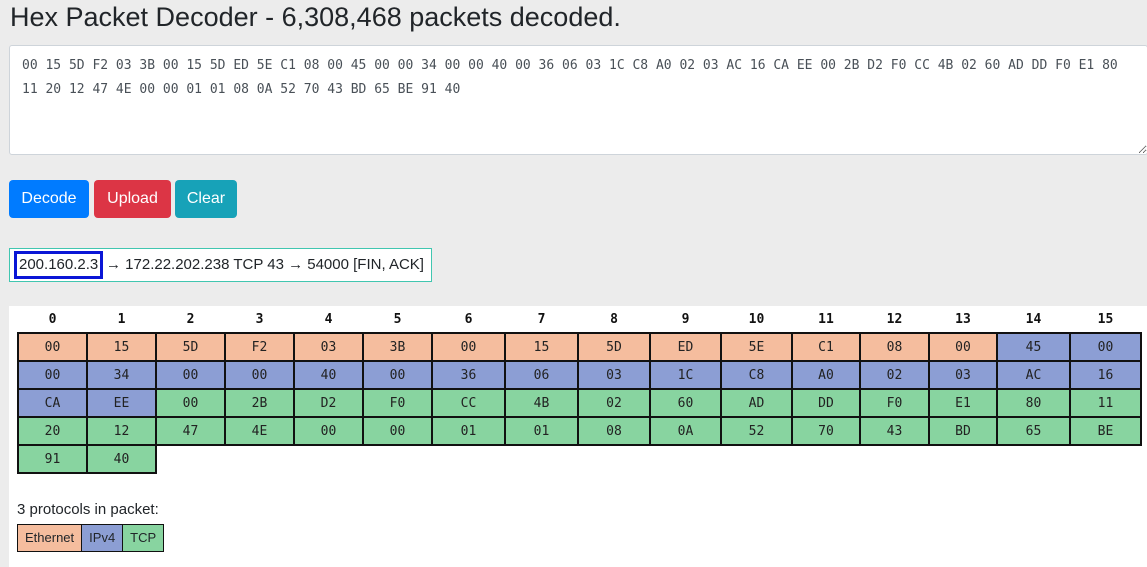 This screenshot has width=1147, height=567. What do you see at coordinates (1033, 347) in the screenshot?
I see `byte-cell: 45` at bounding box center [1033, 347].